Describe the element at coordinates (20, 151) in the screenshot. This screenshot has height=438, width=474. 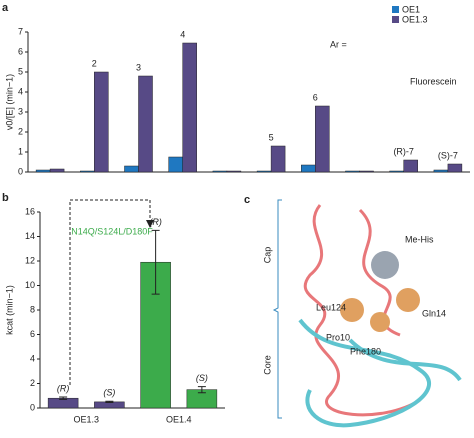
I see `y-tick-label: 1` at that location.